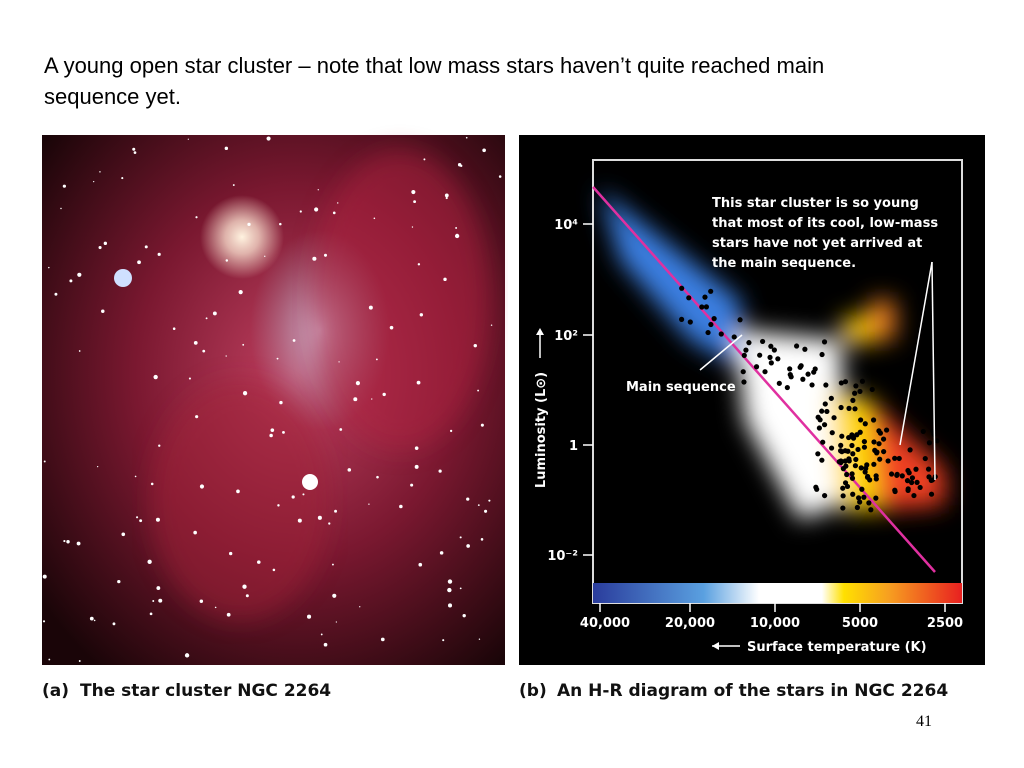  What do you see at coordinates (690, 623) in the screenshot?
I see `x-tick-label: 20,000` at bounding box center [690, 623].